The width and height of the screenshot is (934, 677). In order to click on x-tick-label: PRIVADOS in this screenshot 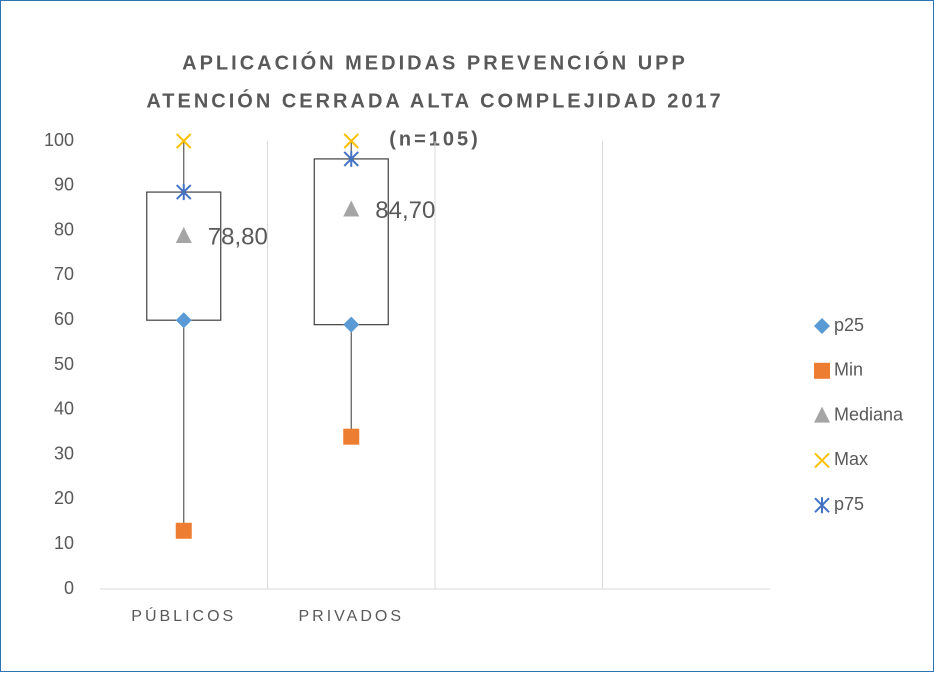, I will do `click(352, 616)`.